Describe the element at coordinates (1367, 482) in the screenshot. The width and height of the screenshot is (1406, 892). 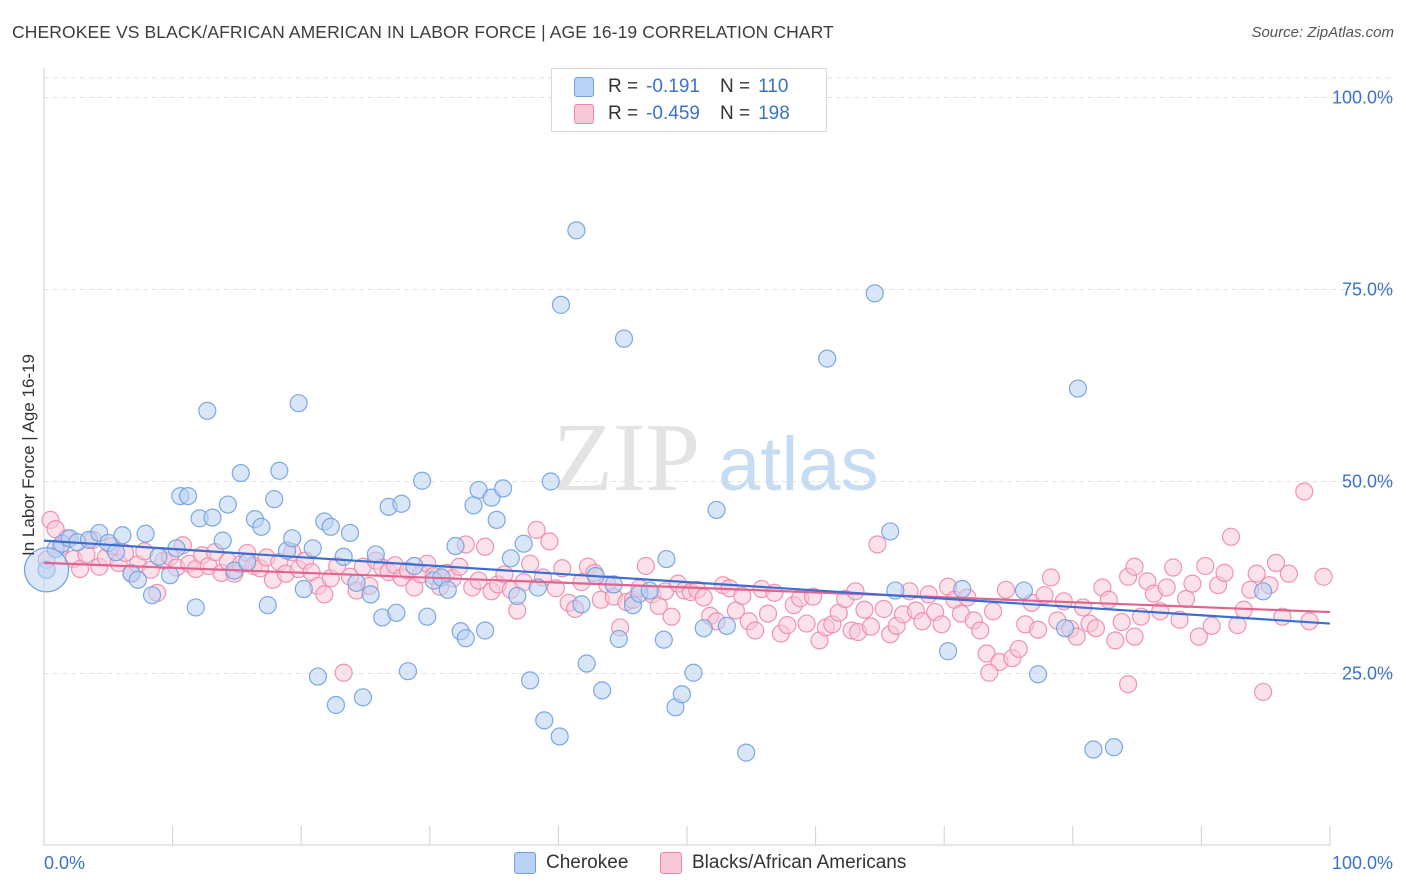
I see `y-tick-label: 50.0%` at that location.